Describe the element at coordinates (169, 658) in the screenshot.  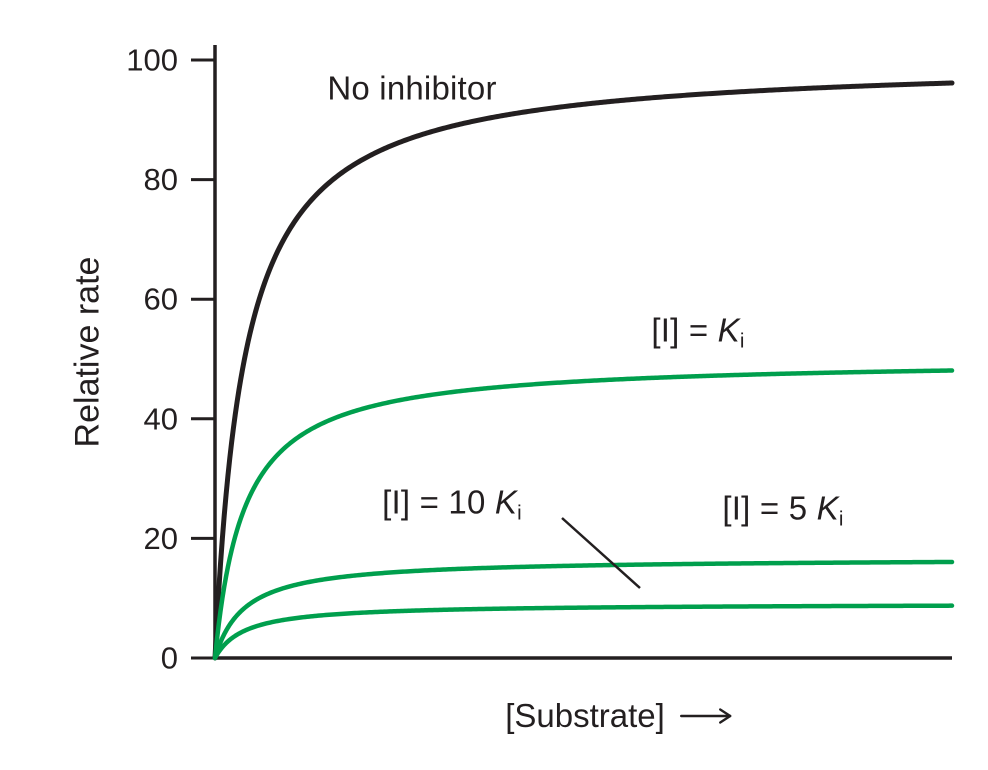
I see `y-tick-label: 0` at that location.